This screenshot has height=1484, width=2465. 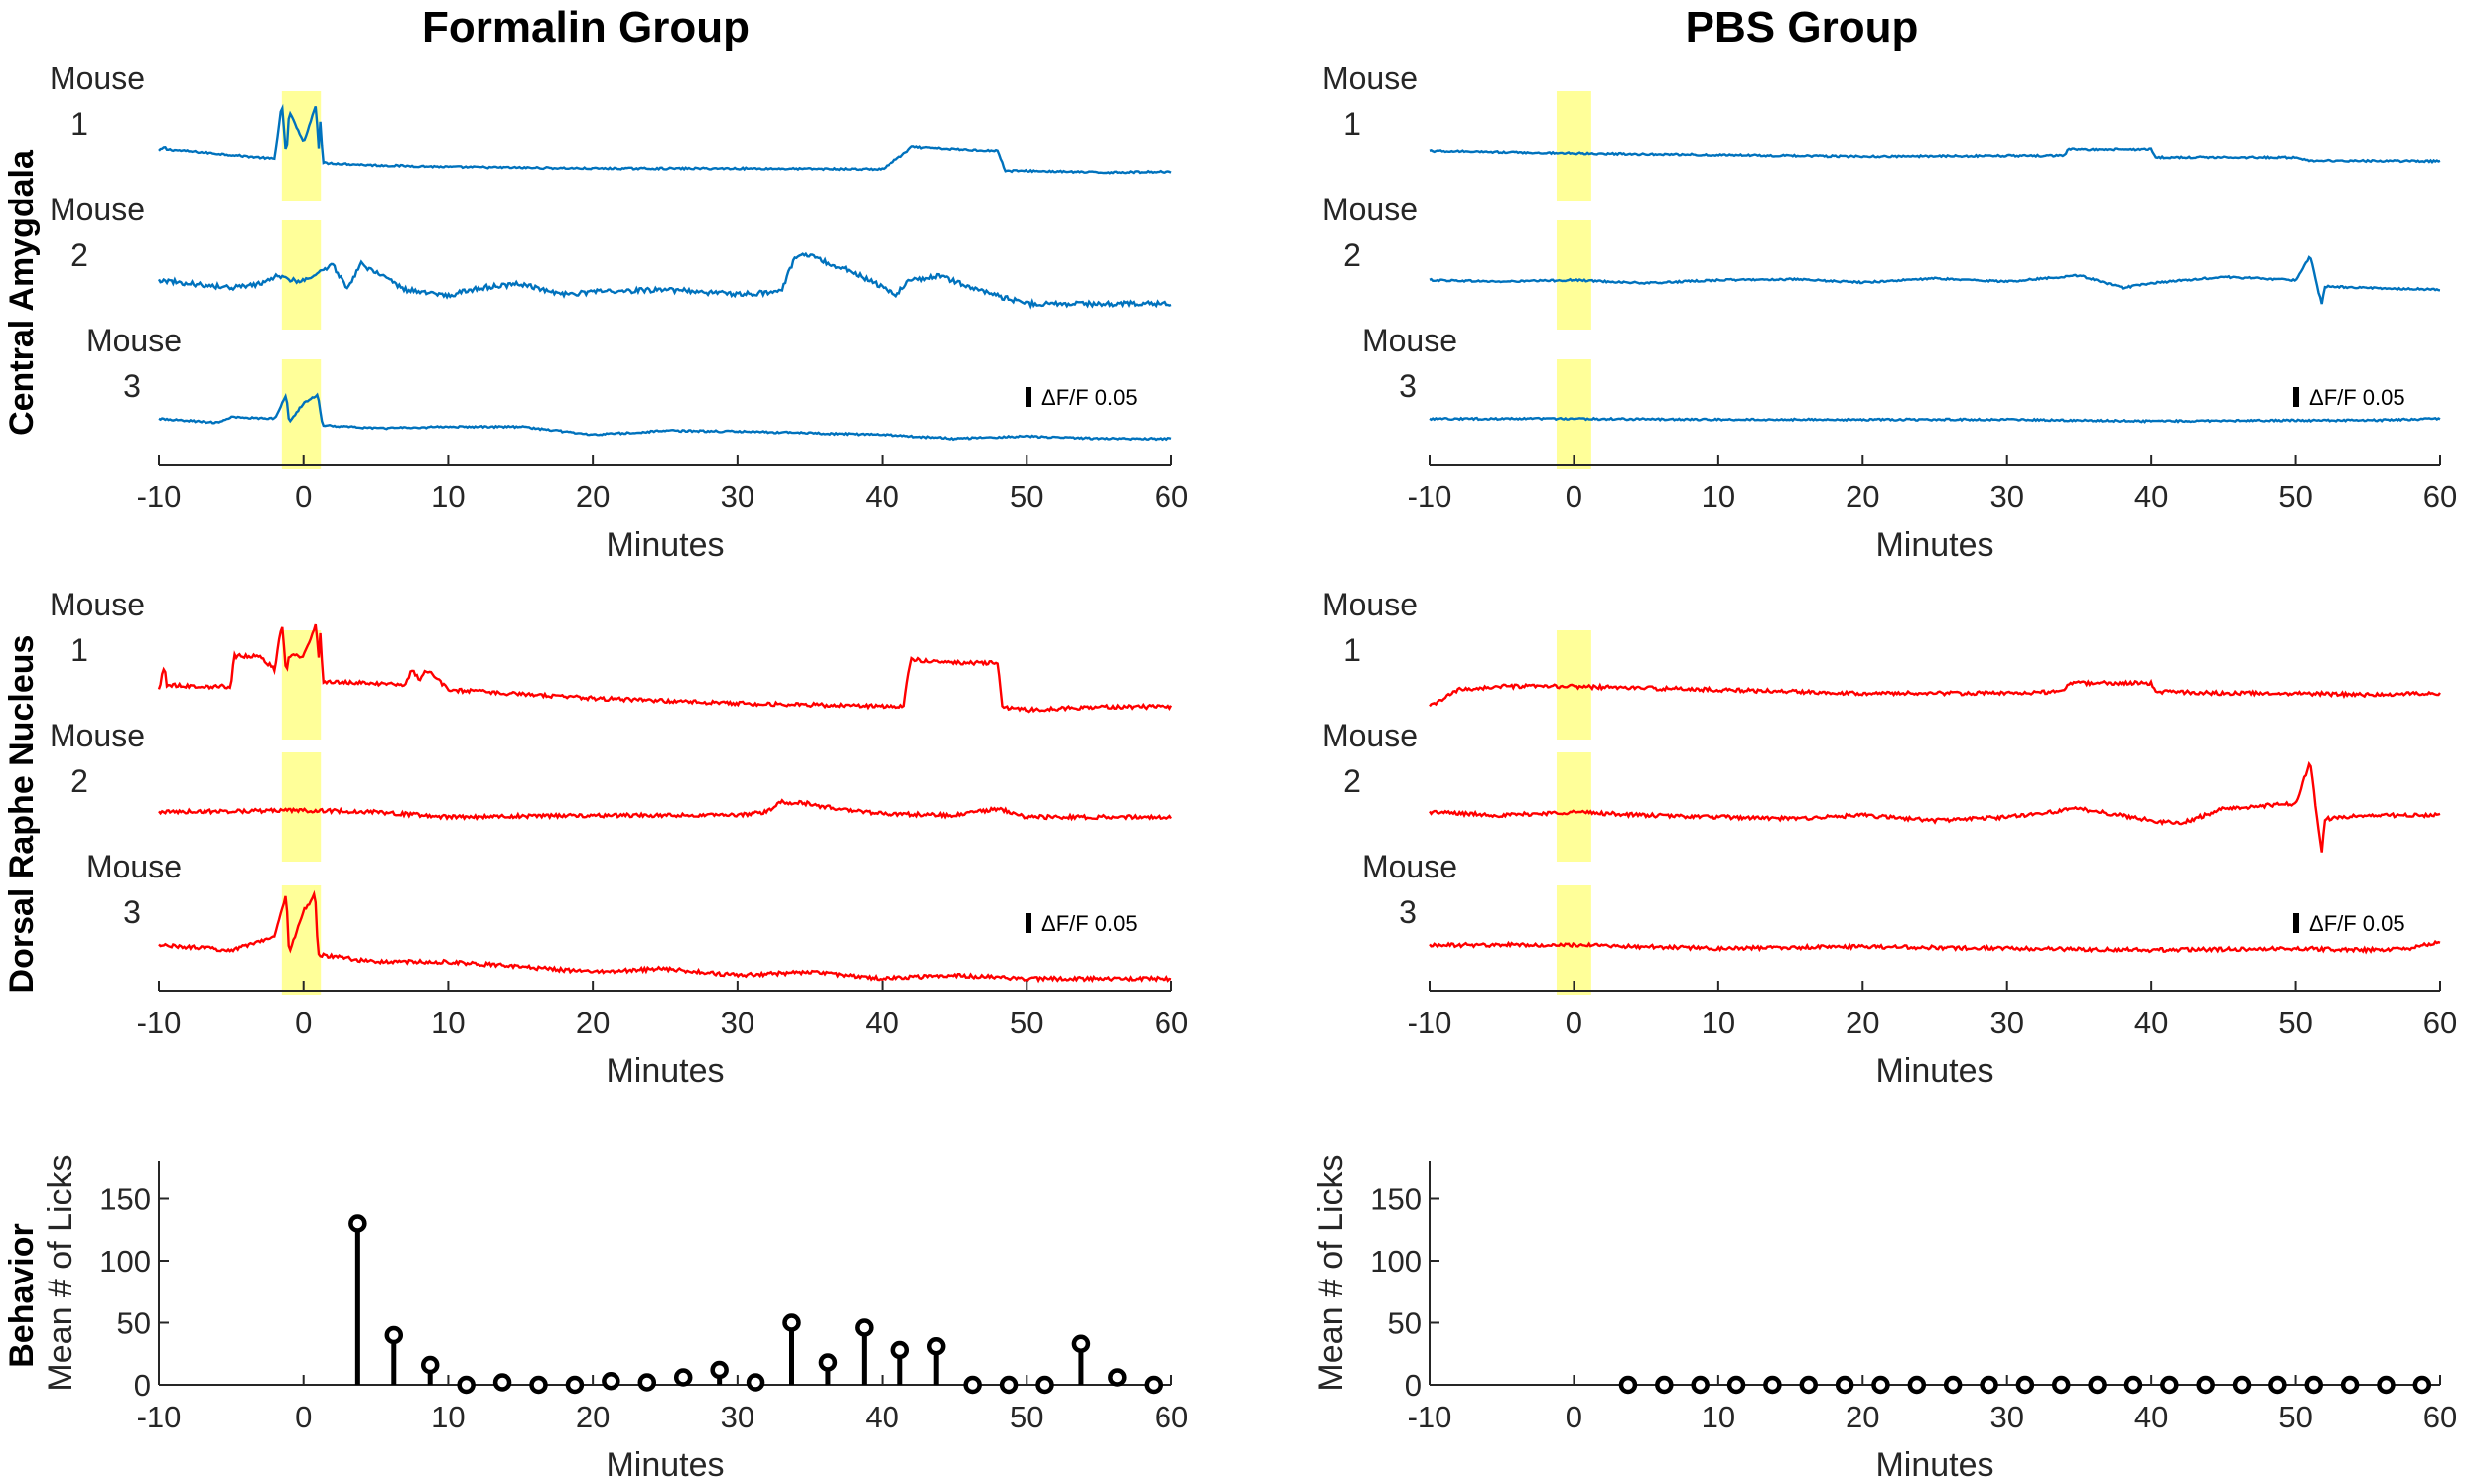 What do you see at coordinates (2151, 496) in the screenshot?
I see `pbs-cea-x-tick-label: 40` at bounding box center [2151, 496].